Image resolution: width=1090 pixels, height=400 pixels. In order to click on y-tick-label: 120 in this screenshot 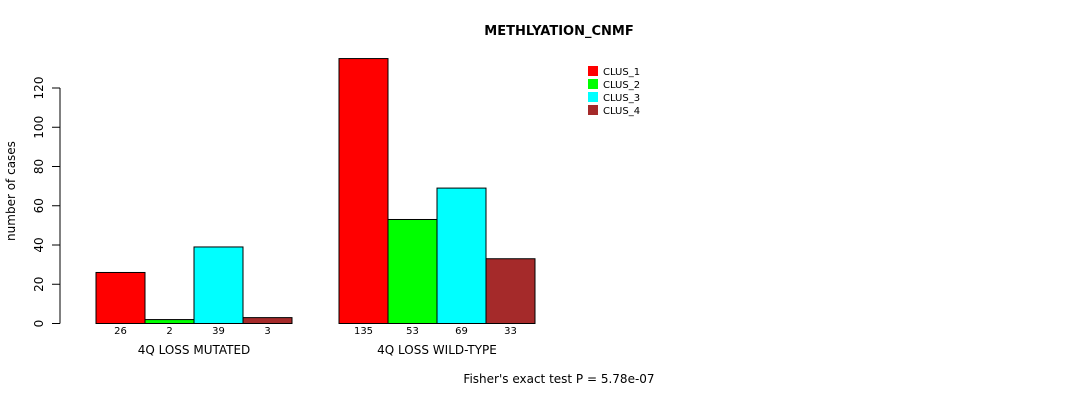, I will do `click(39, 88)`.